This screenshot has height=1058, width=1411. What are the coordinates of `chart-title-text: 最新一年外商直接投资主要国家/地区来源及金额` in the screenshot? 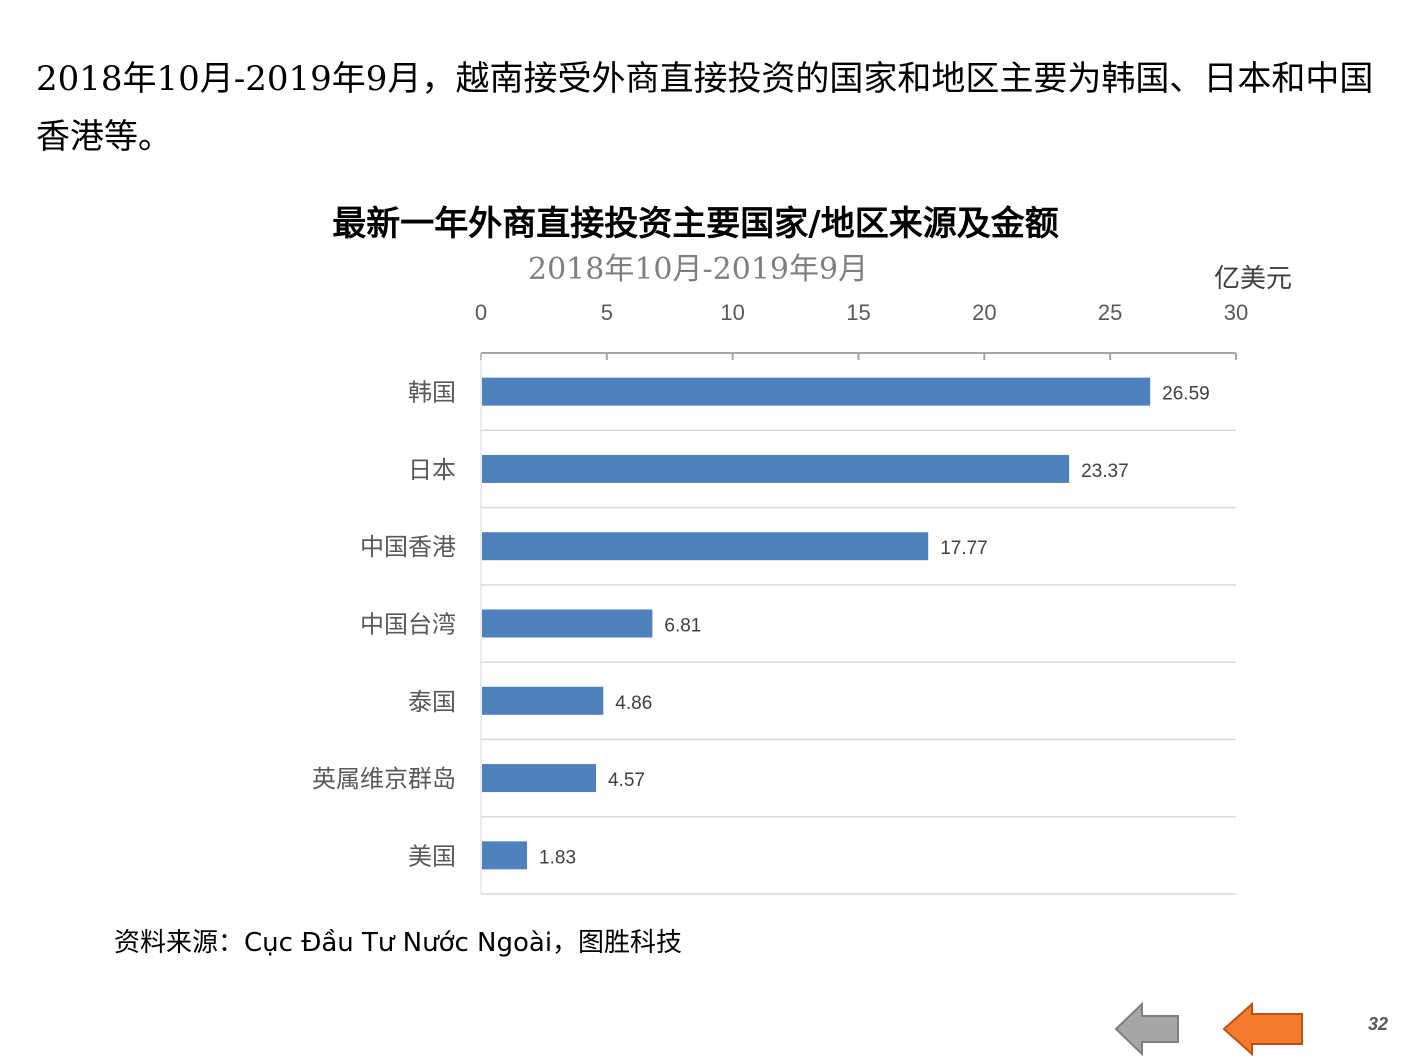 It's located at (695, 224).